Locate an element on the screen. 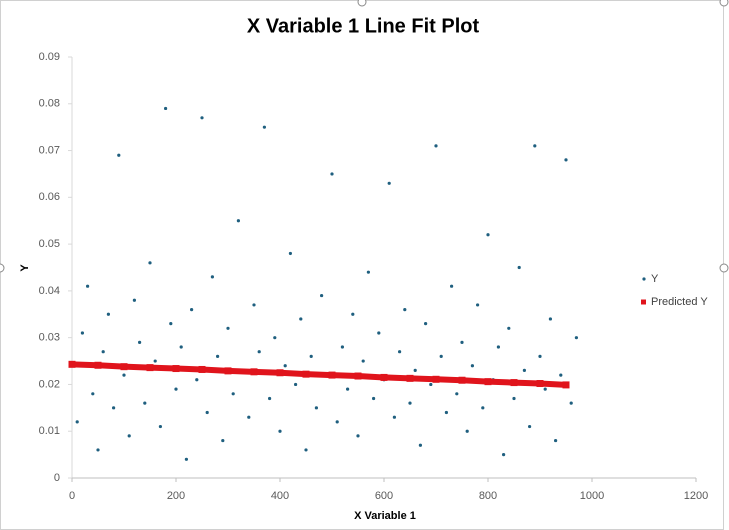  y-tick-label: 0.02 is located at coordinates (49, 384).